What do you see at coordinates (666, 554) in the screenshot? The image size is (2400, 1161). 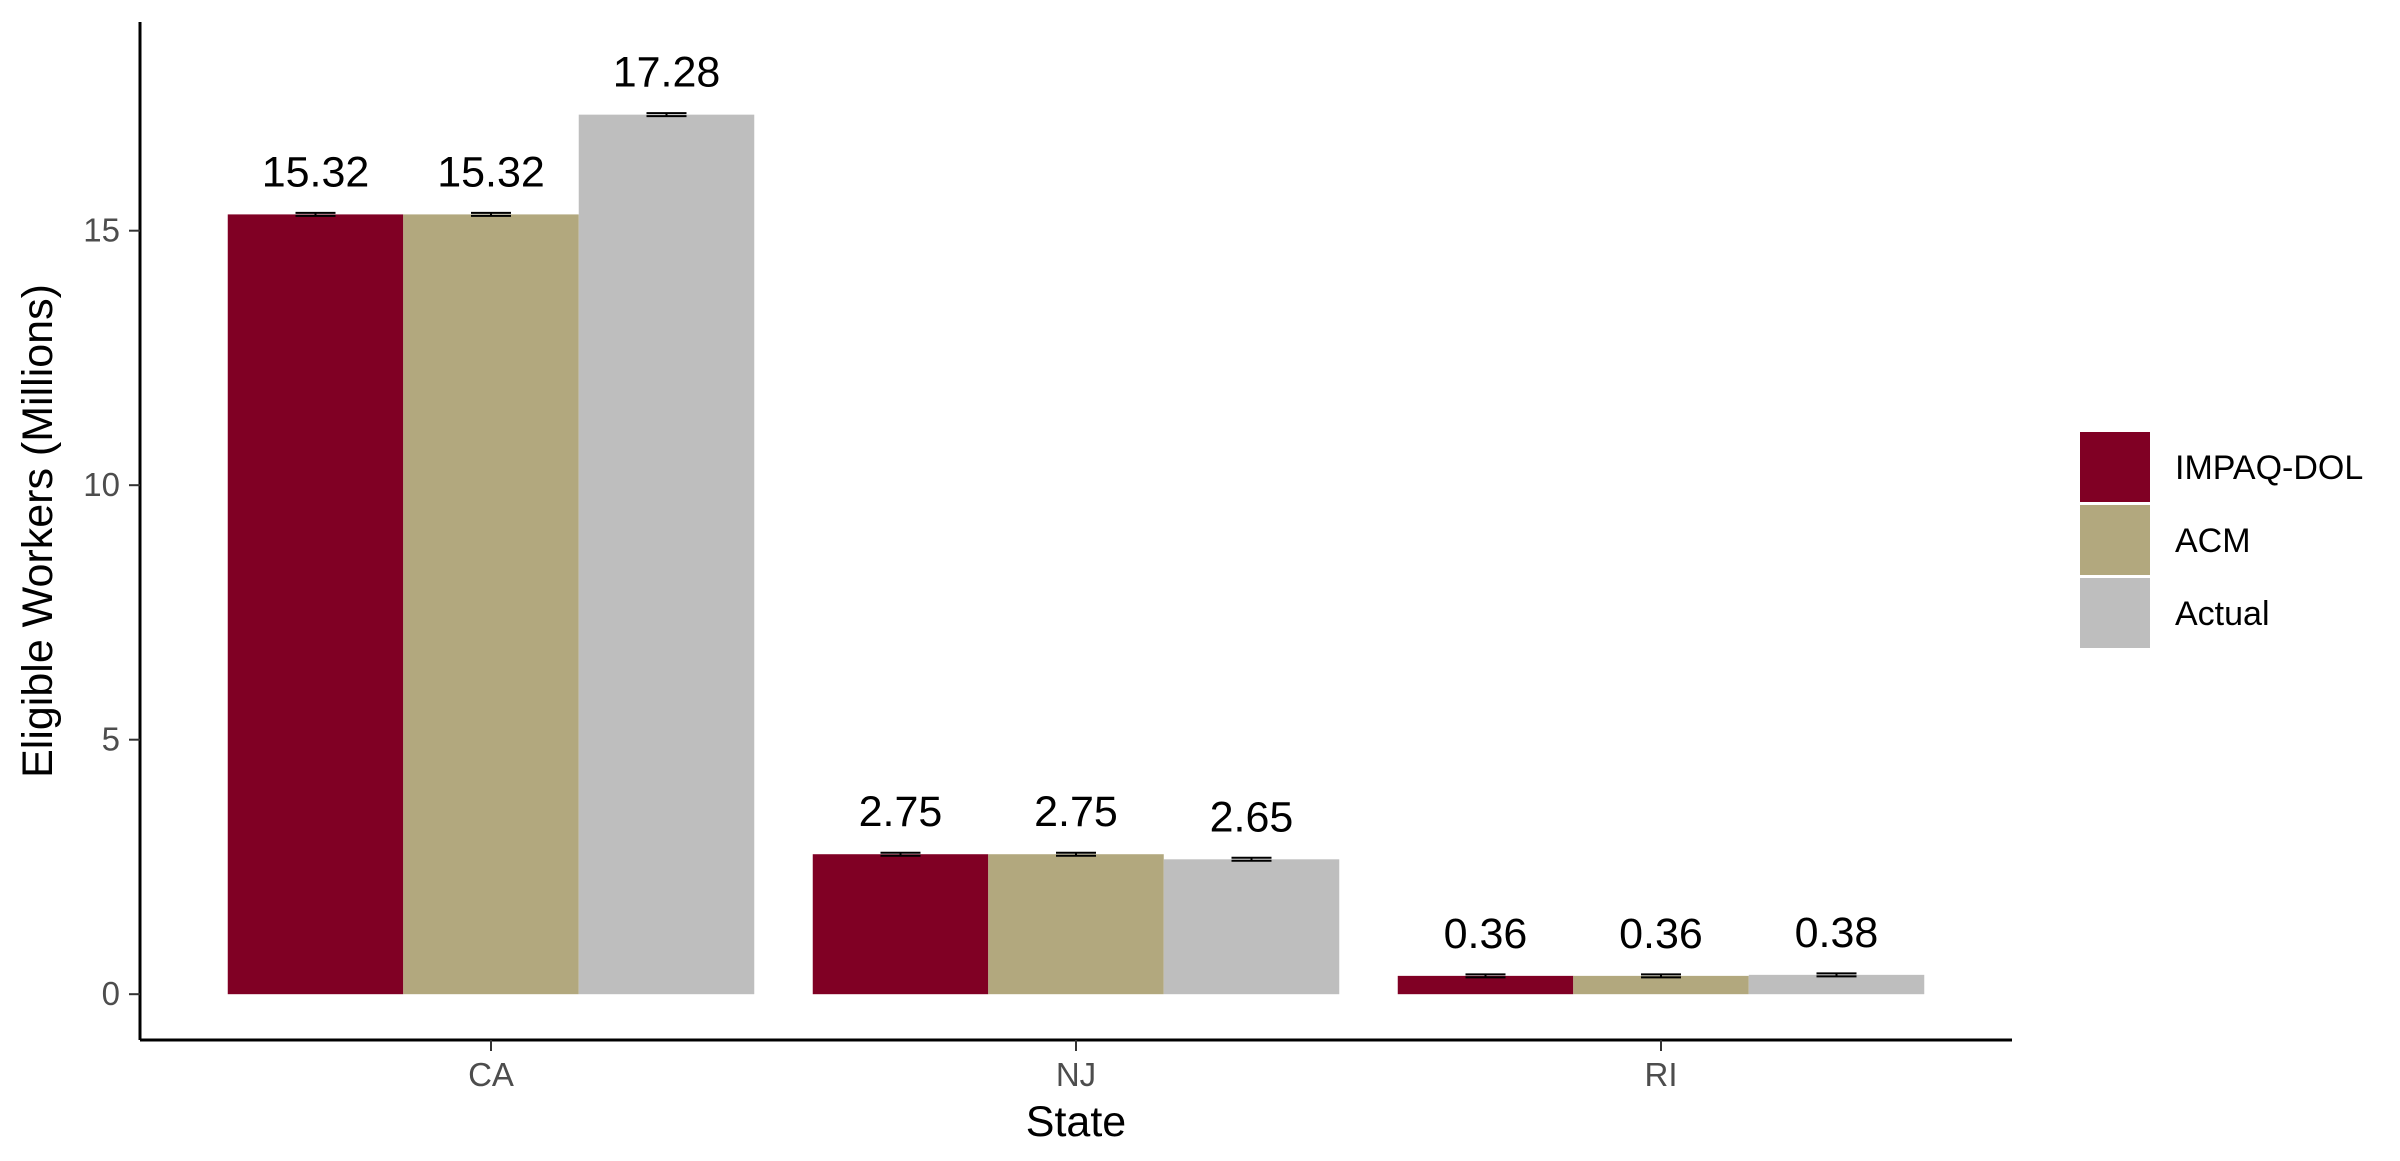 I see `bar-actual-ca` at bounding box center [666, 554].